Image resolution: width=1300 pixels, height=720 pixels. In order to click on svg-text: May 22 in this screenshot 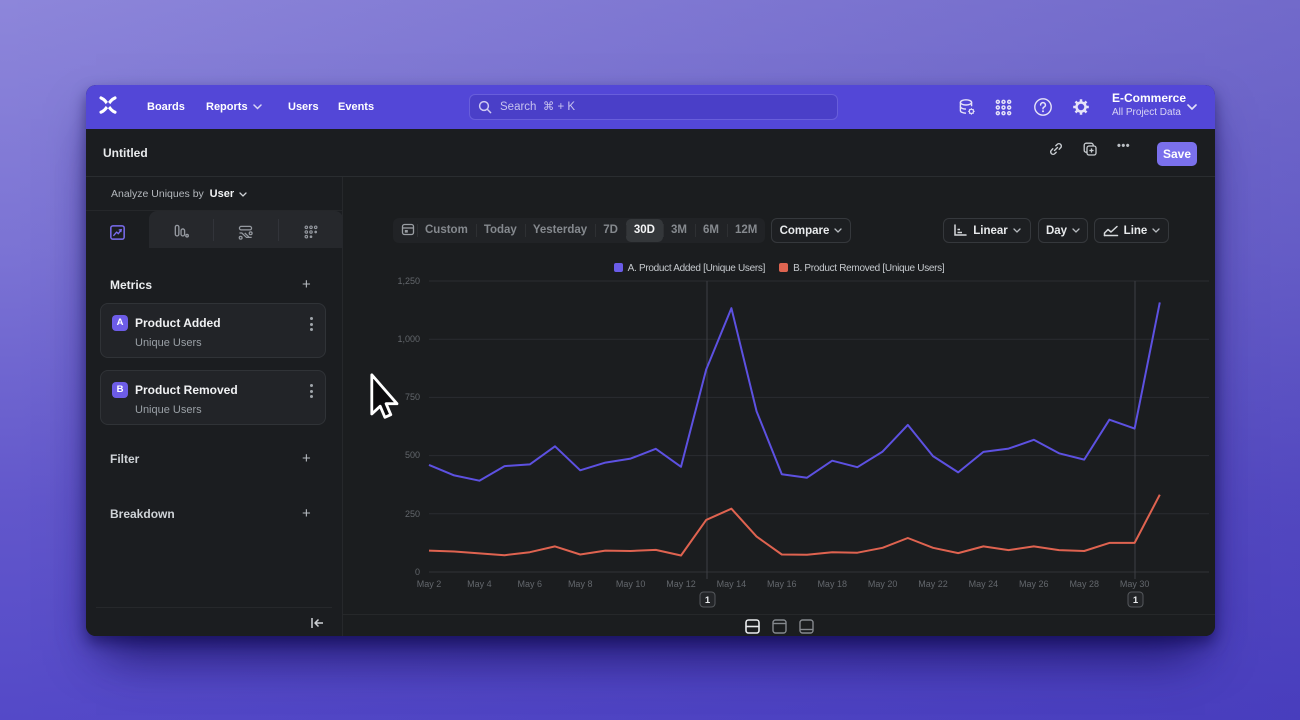, I will do `click(933, 584)`.